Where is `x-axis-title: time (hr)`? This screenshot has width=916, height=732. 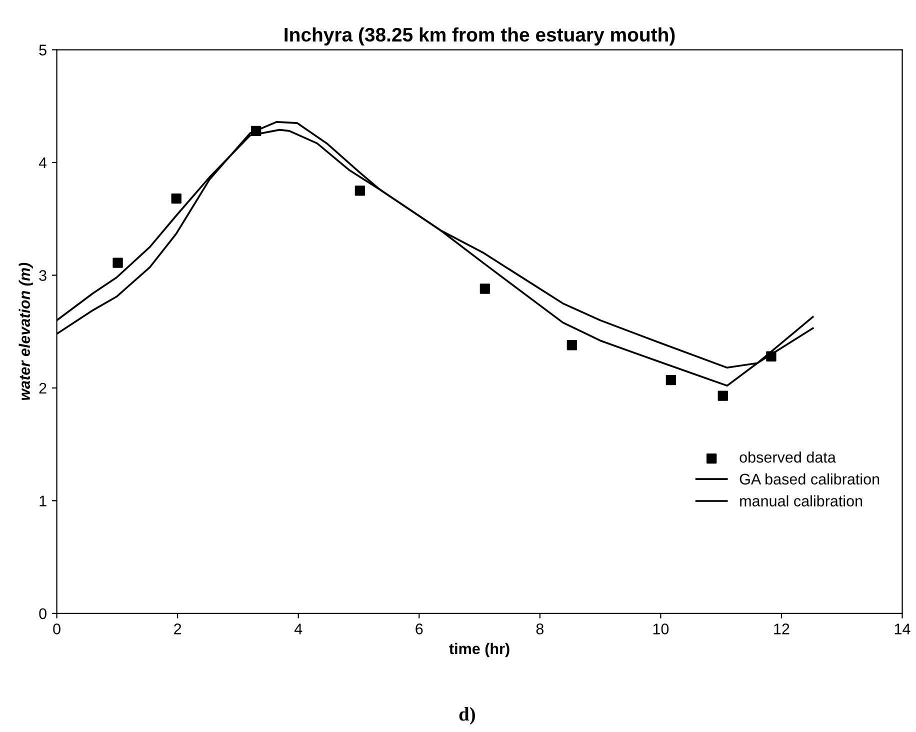 x-axis-title: time (hr) is located at coordinates (479, 650).